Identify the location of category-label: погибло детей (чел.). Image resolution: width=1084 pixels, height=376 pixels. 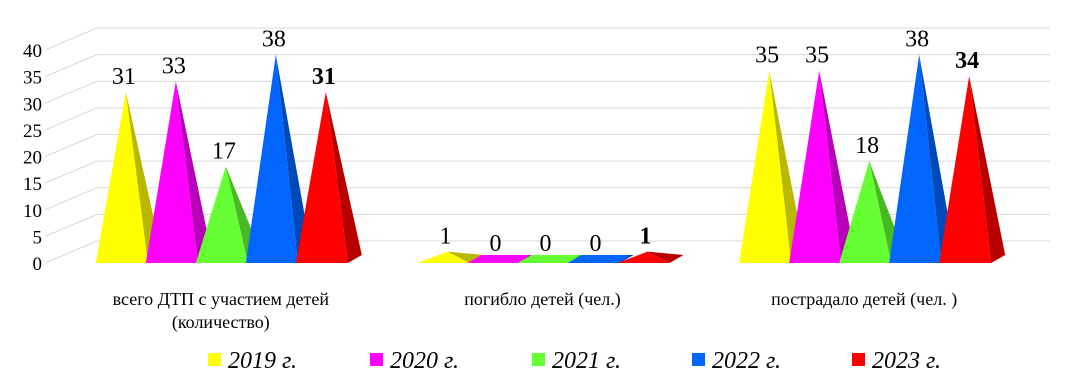
(542, 299).